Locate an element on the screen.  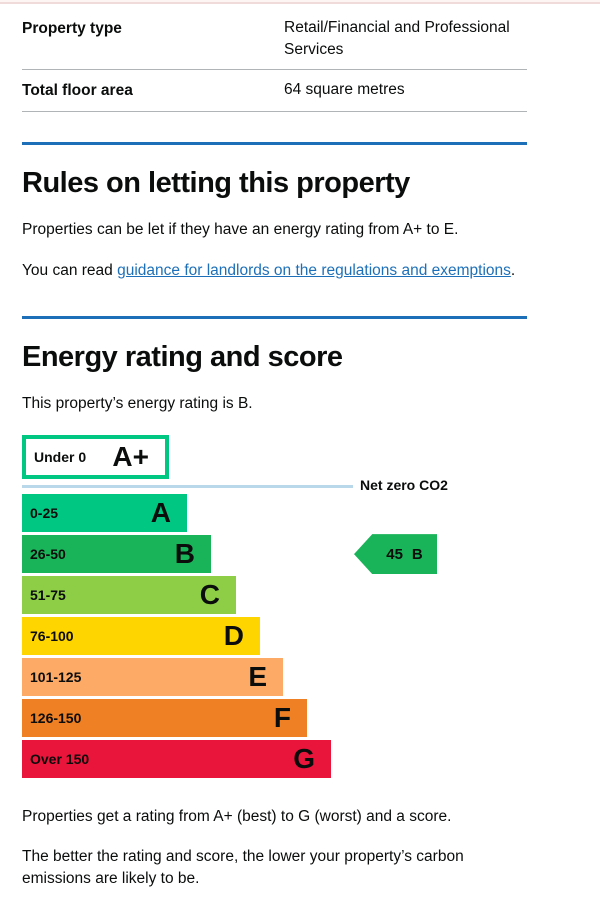
band-letter: C is located at coordinates (209, 595).